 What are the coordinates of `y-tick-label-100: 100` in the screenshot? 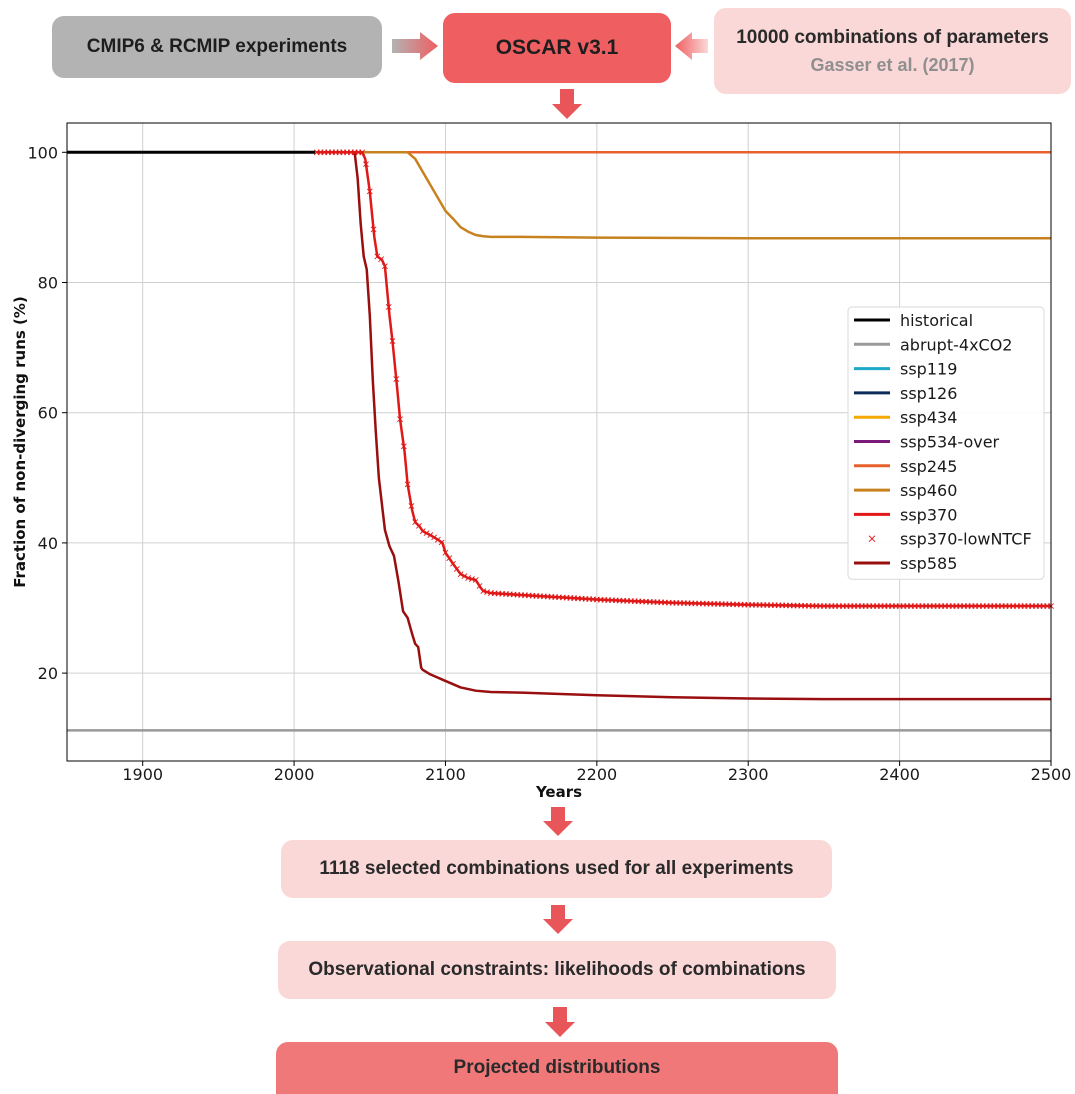 It's located at (42, 152).